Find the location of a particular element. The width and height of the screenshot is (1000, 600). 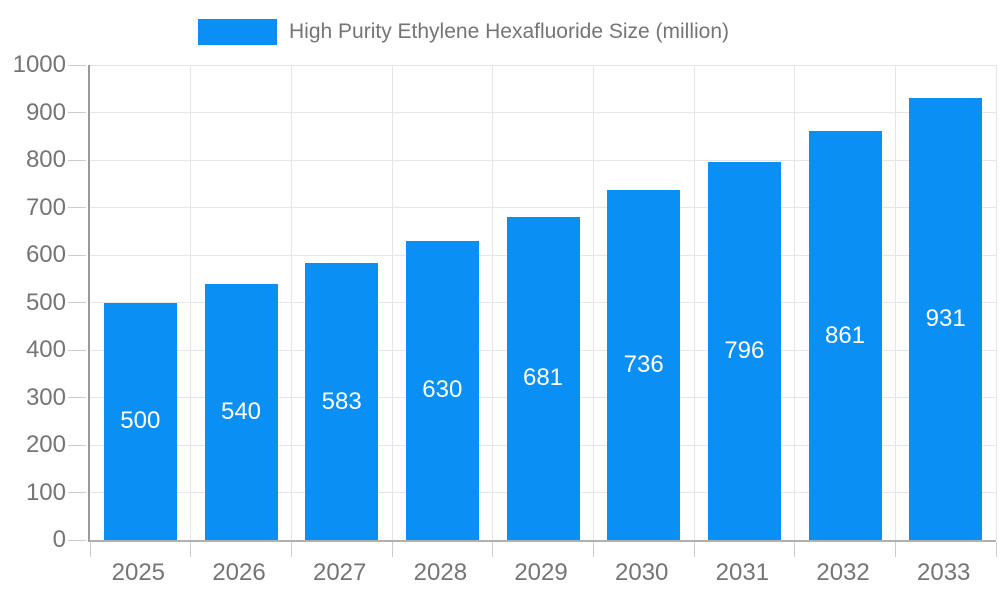

bar-value-label: 500 is located at coordinates (140, 421).